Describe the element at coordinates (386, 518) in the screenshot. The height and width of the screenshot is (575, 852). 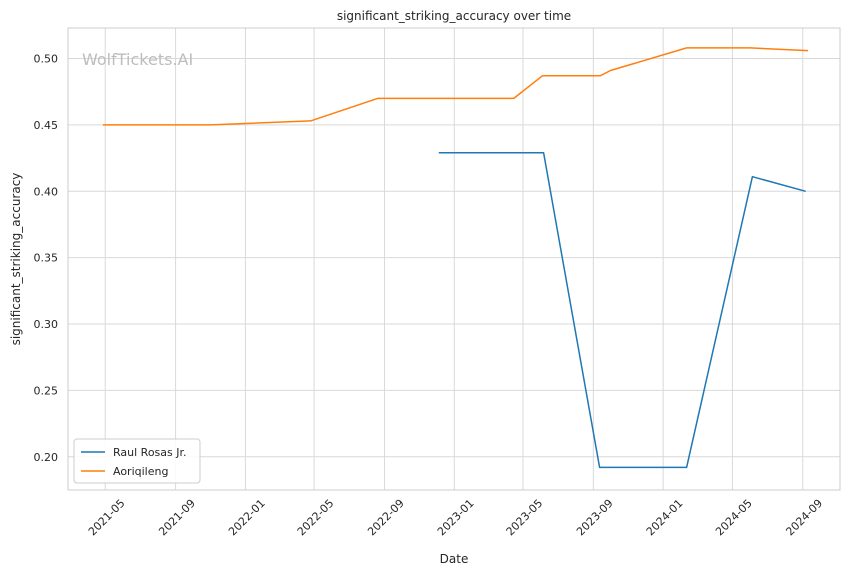
I see `x-tick-label: 2022-09` at that location.